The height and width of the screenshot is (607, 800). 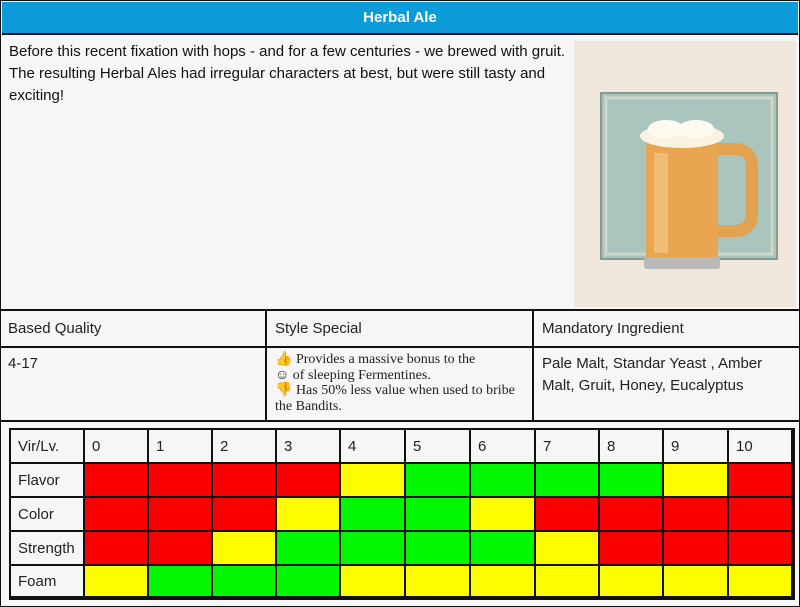 I want to click on level-header: 5, so click(x=437, y=446).